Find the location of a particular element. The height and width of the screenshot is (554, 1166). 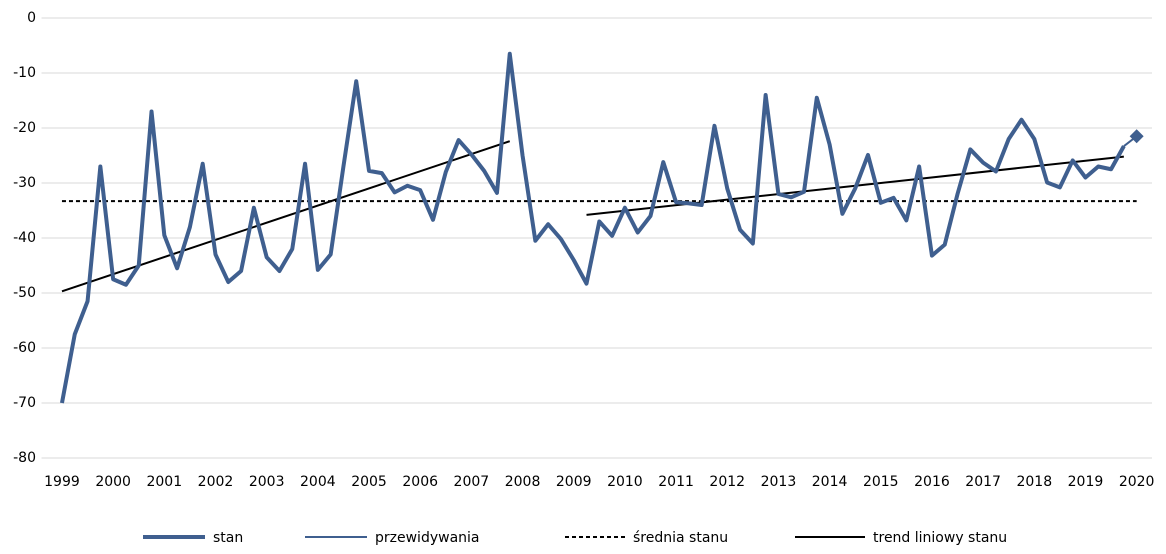

y-tick-label: -40 is located at coordinates (24, 238).